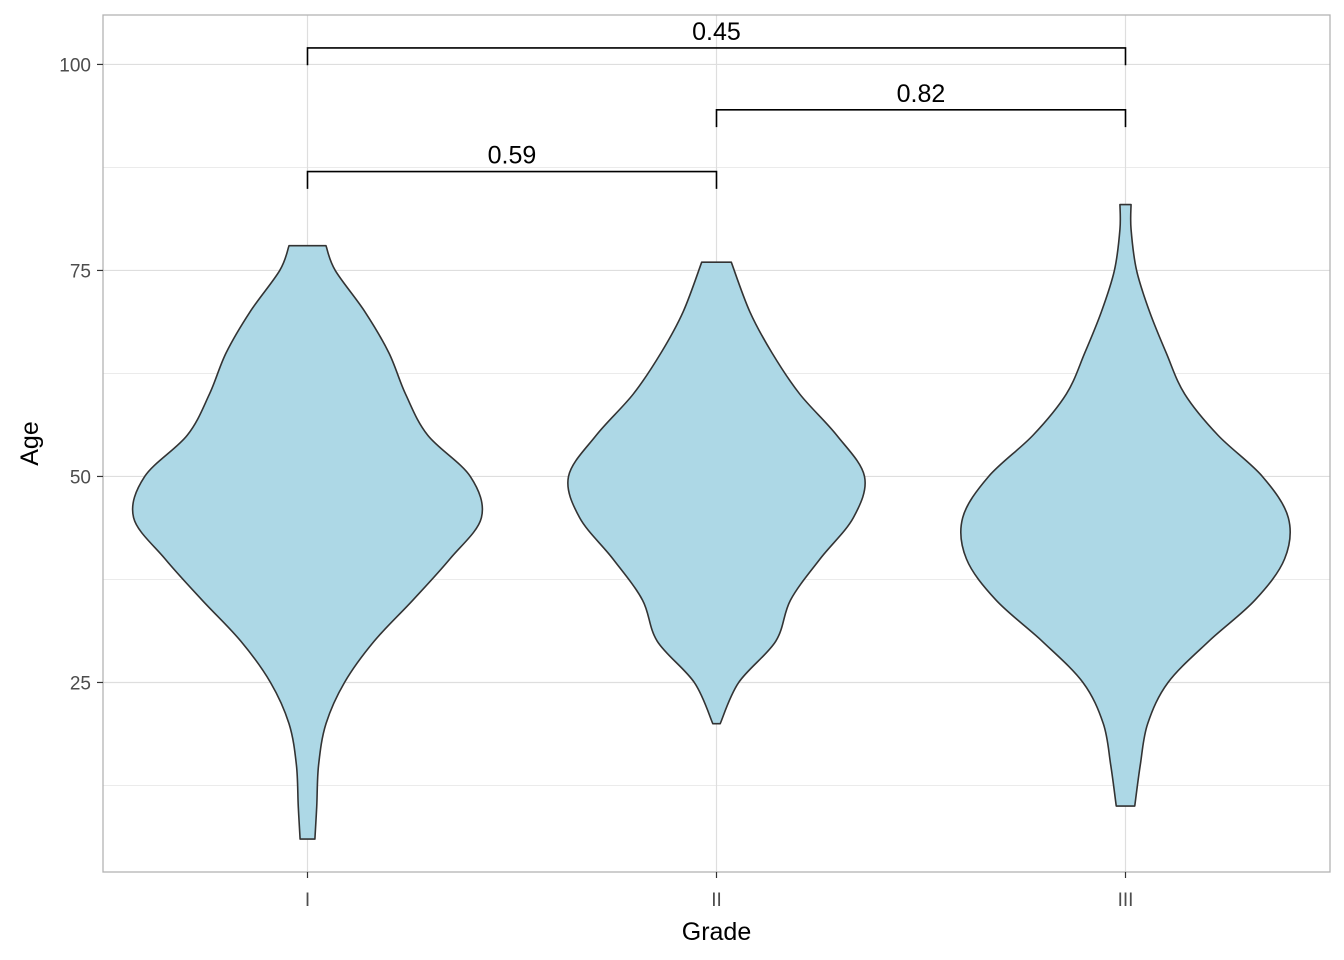 The image size is (1344, 960). What do you see at coordinates (80, 271) in the screenshot?
I see `y-tick-label: 75` at bounding box center [80, 271].